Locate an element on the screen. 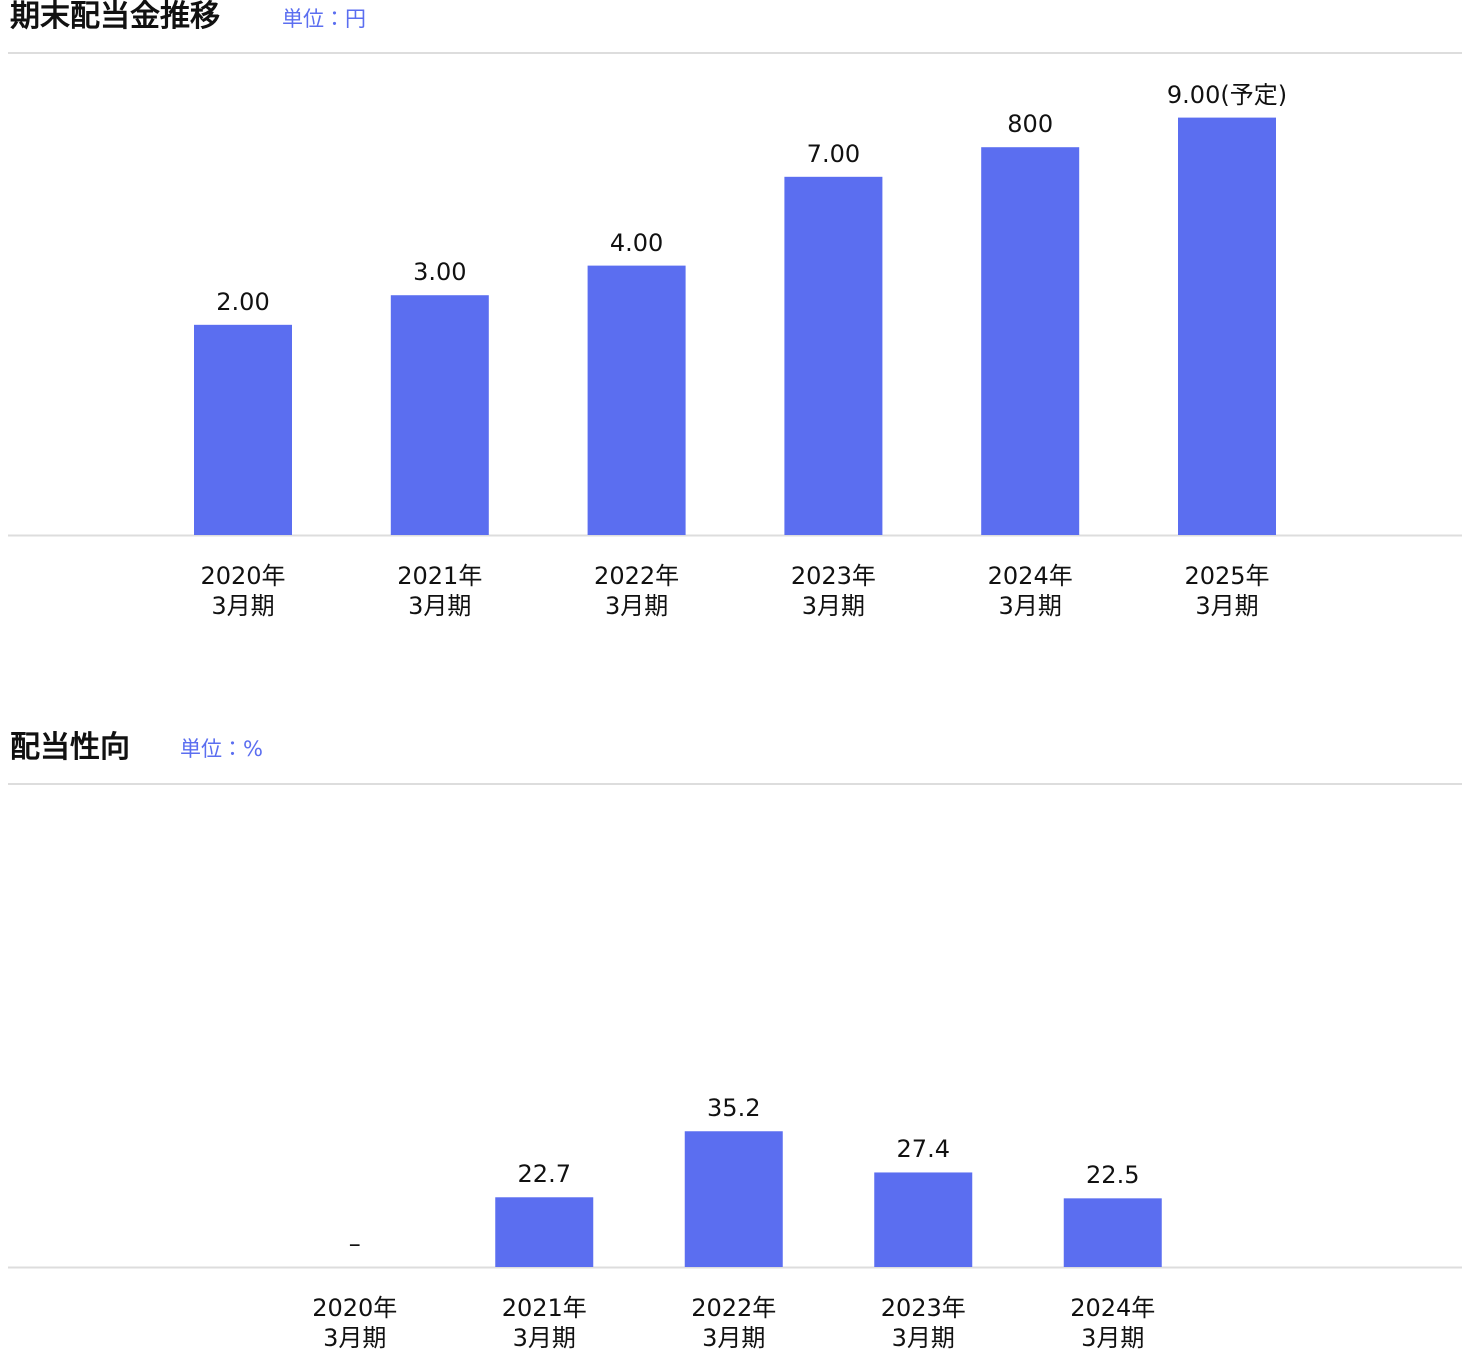  value-label: 7.00 is located at coordinates (833, 153).